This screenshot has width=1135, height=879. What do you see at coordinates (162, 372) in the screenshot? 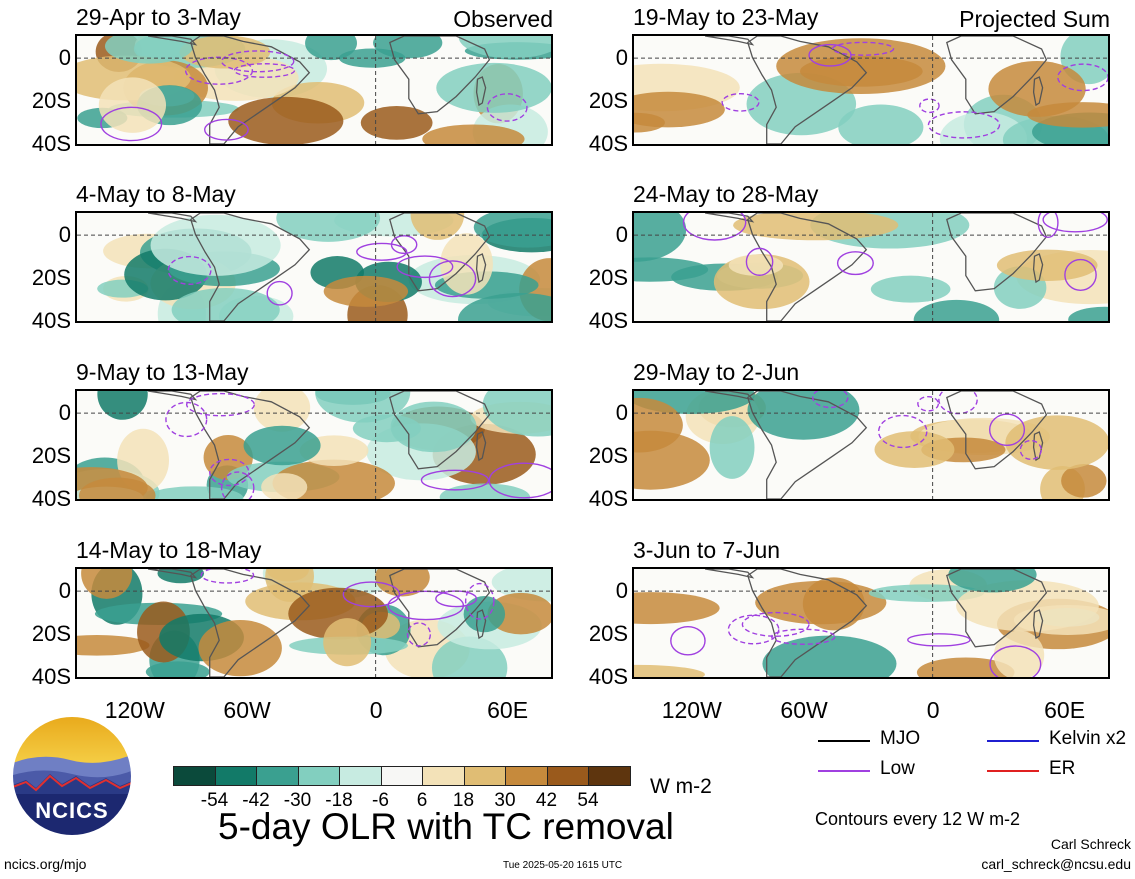
I see `panel-title: 9-May to 13-May` at bounding box center [162, 372].